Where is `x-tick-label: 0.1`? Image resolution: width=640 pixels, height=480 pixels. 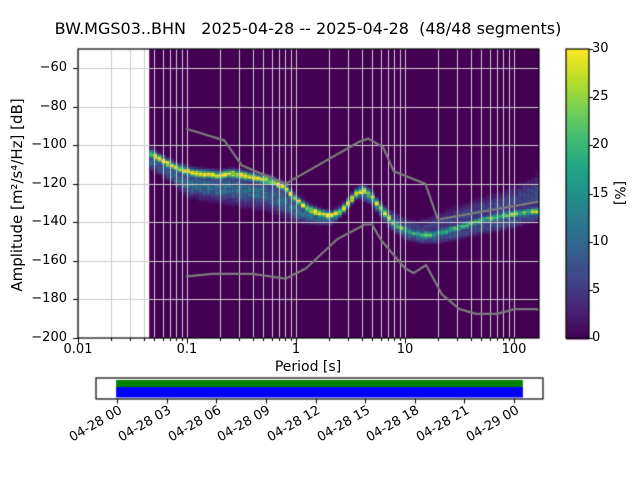
x-tick-label: 0.1 is located at coordinates (187, 349).